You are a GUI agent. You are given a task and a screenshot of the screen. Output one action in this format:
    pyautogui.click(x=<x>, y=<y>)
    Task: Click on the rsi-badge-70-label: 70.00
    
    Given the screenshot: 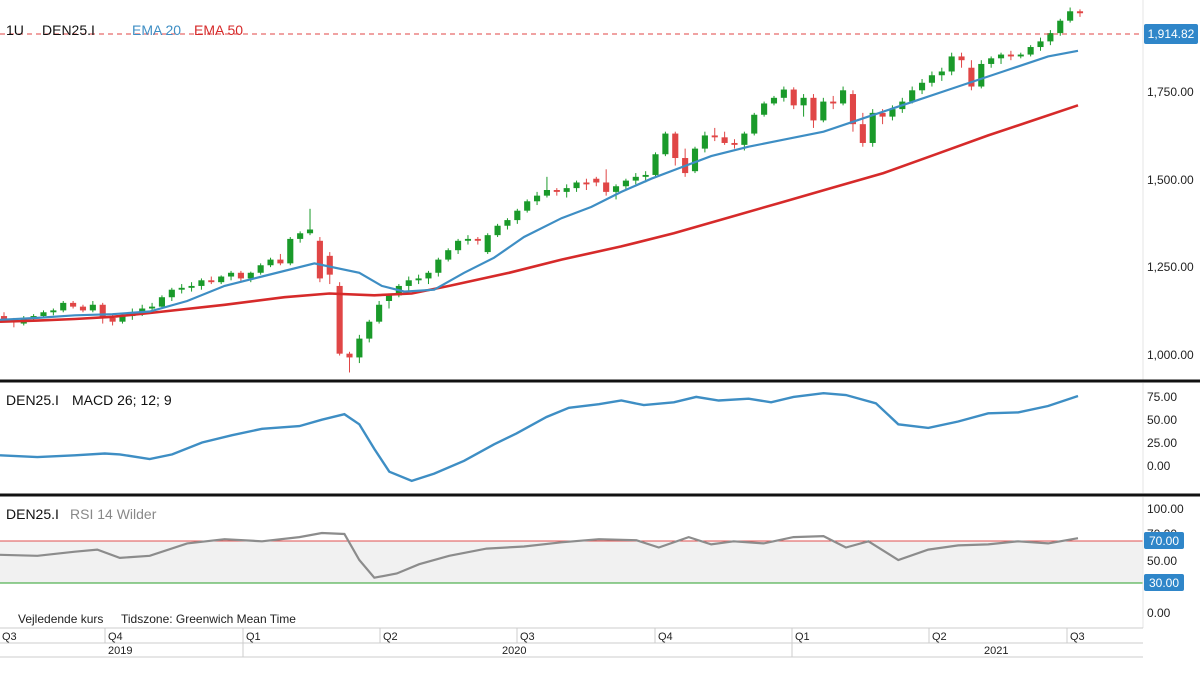 What is the action you would take?
    pyautogui.click(x=1164, y=541)
    